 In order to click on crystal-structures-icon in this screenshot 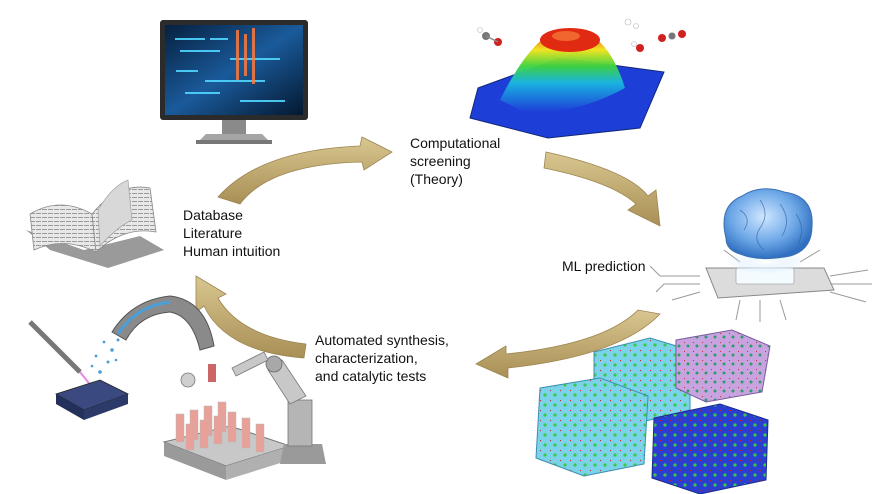, I will do `click(653, 411)`.